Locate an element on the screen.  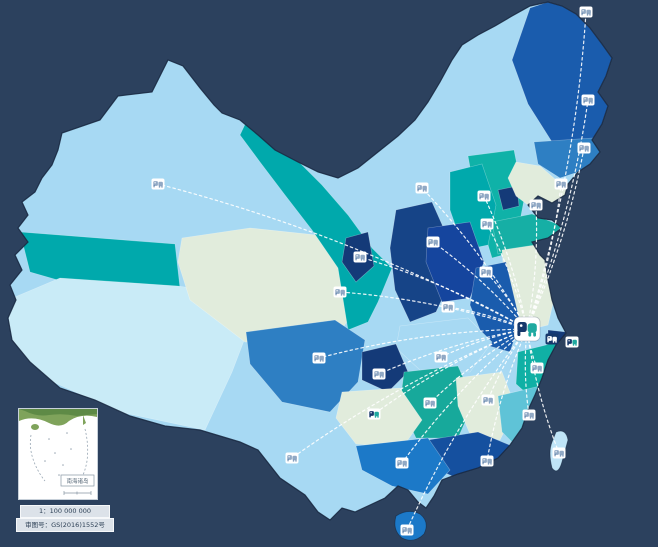
inset-taiwan-island is located at coordinates (84, 420).